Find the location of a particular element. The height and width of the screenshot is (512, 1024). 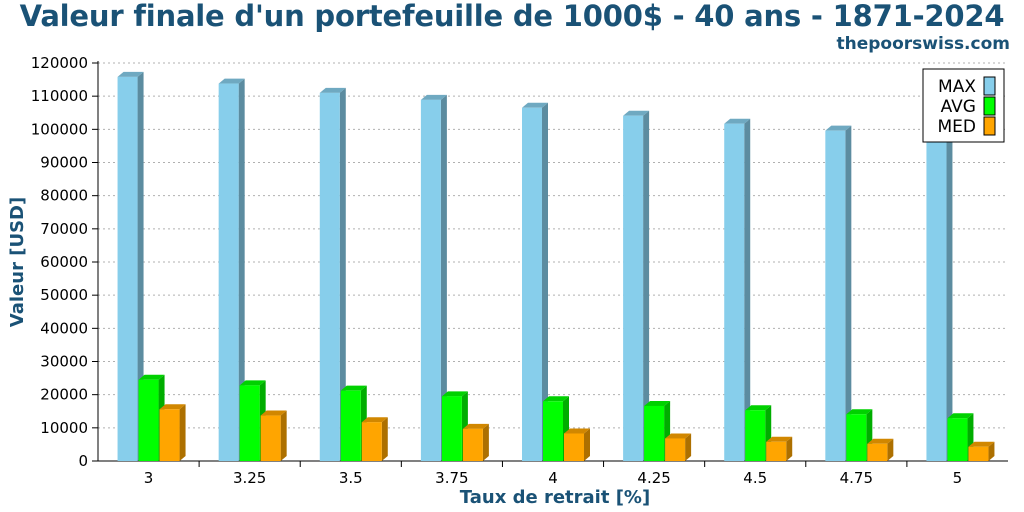

x-tick-label: 4 is located at coordinates (553, 478).